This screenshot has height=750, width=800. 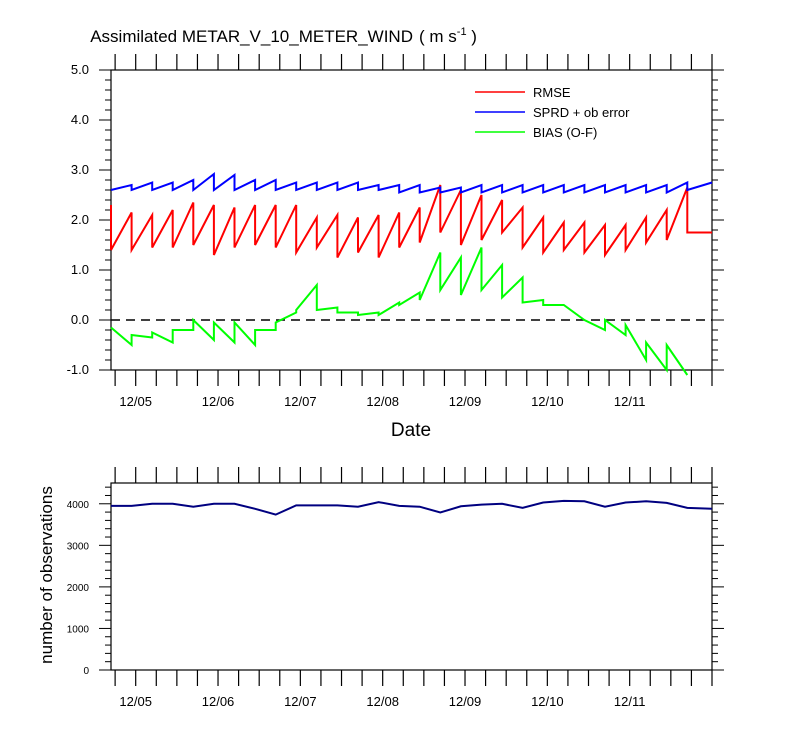 I want to click on series-line-sprd-ob-error, so click(x=411, y=183).